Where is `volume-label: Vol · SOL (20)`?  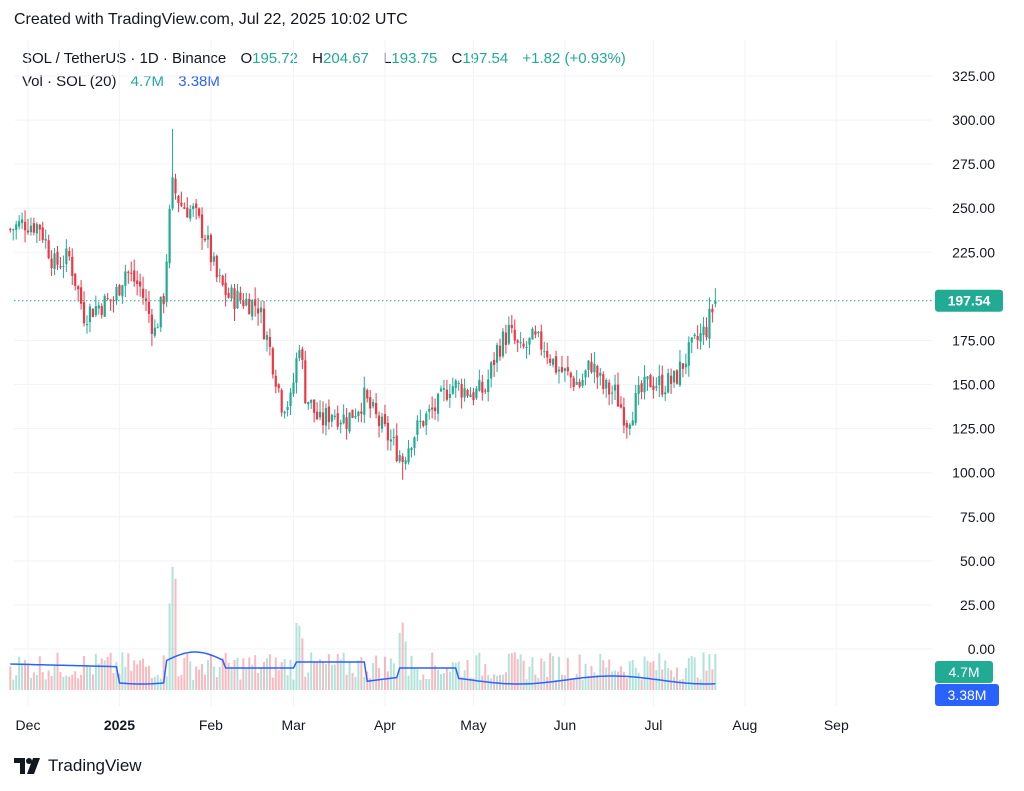
volume-label: Vol · SOL (20) is located at coordinates (69, 81).